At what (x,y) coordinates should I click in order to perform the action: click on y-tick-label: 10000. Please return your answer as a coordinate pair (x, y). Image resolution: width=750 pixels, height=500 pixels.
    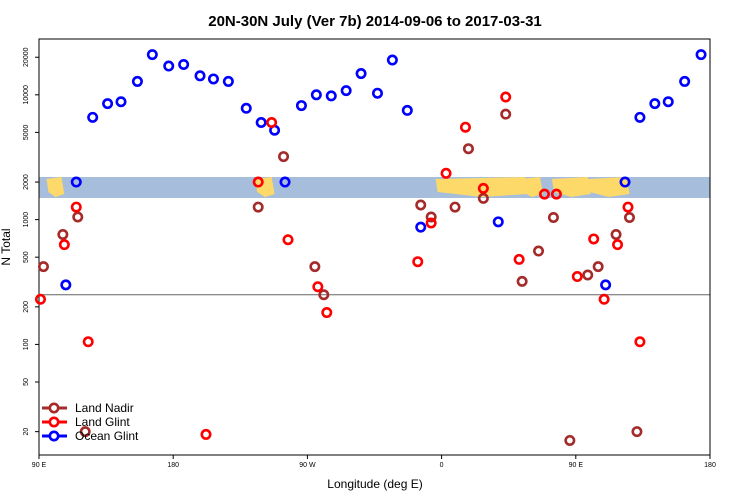
    Looking at the image, I should click on (26, 95).